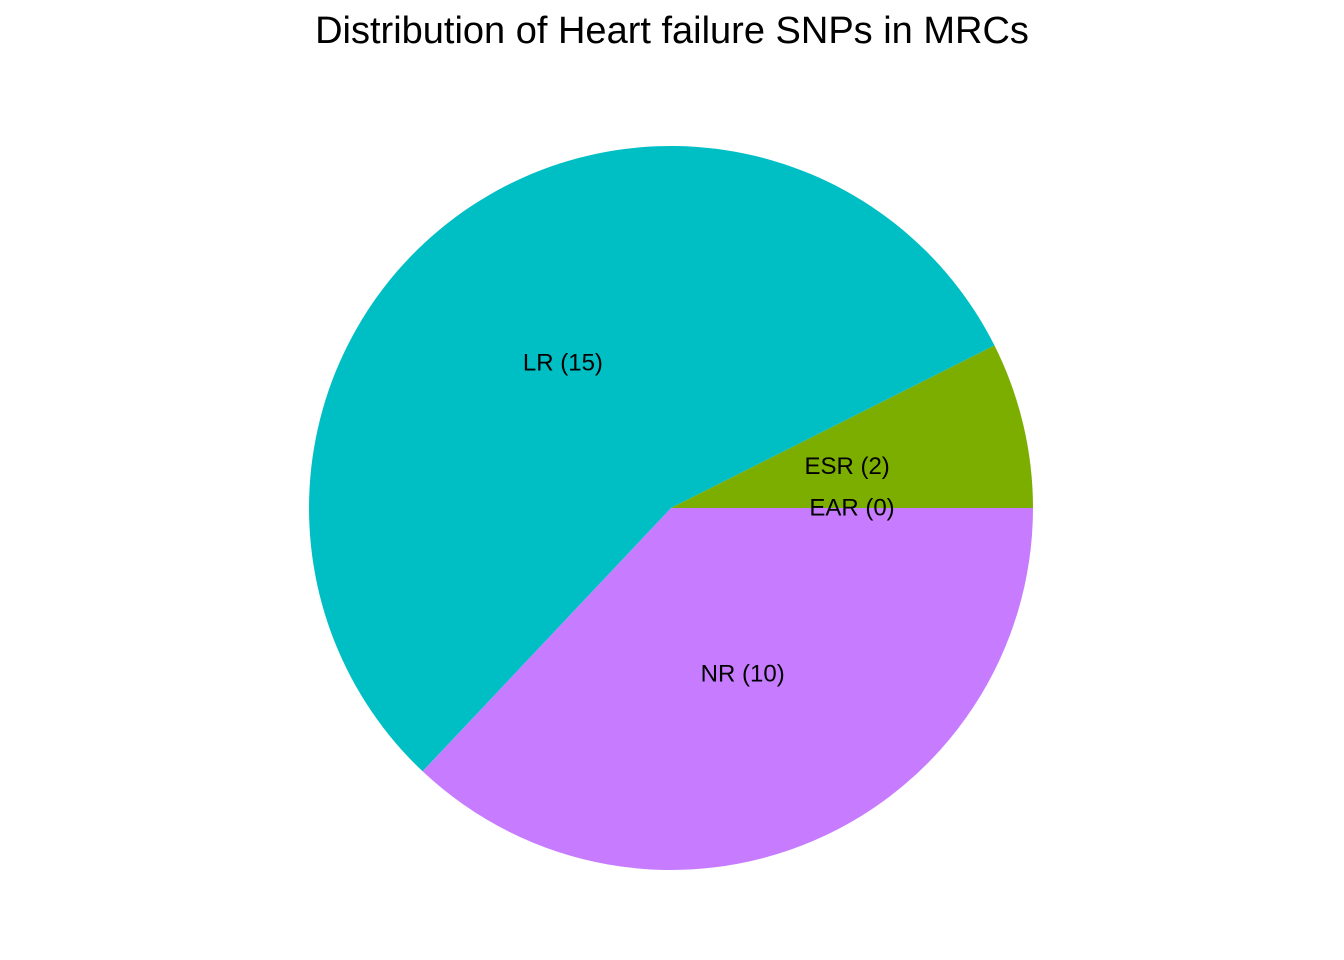 Image resolution: width=1344 pixels, height=960 pixels. Describe the element at coordinates (709, 518) in the screenshot. I see `pie-labels: EAR (0) NR (10) LR (15) ESR (2)` at that location.